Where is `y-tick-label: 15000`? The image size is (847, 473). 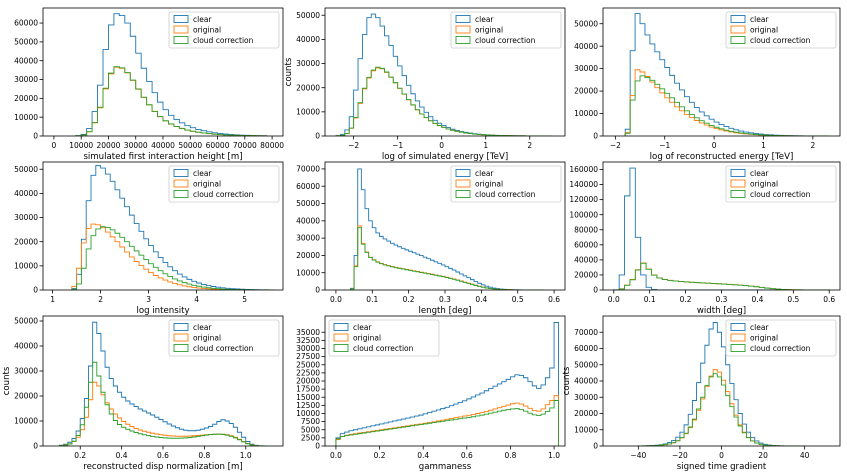 y-tick-label: 15000 is located at coordinates (308, 397).